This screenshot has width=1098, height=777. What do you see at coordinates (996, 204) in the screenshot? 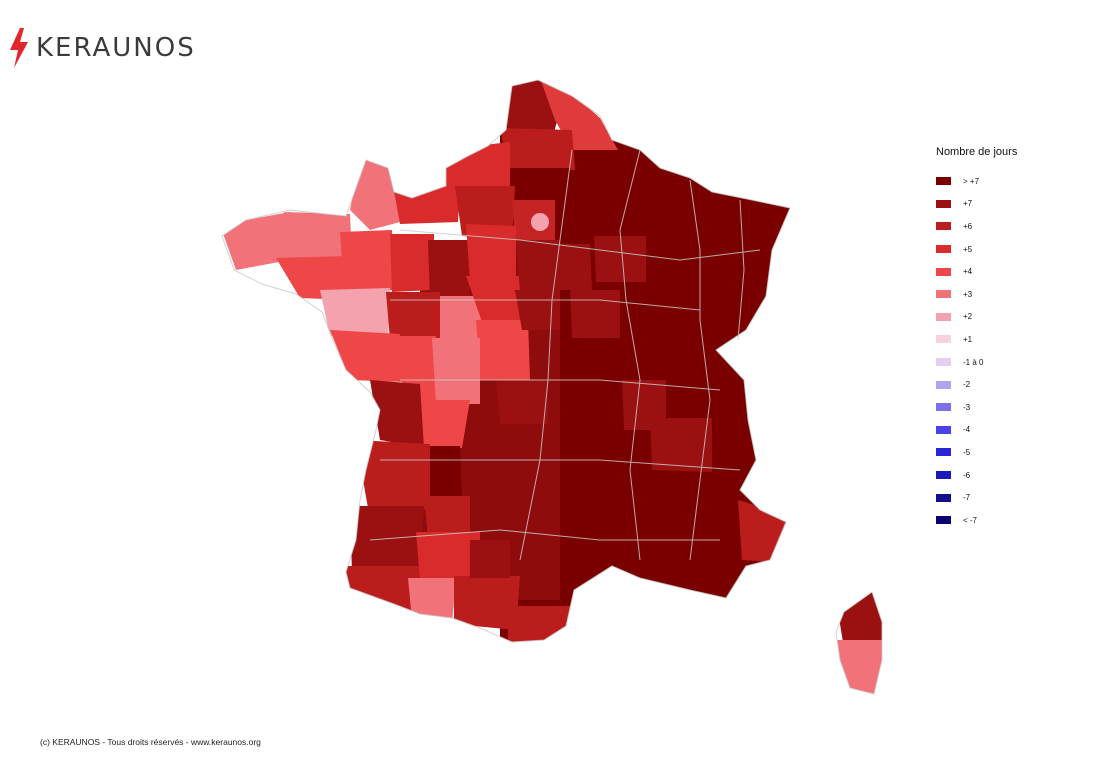
I see `legend-item: +7` at bounding box center [996, 204].